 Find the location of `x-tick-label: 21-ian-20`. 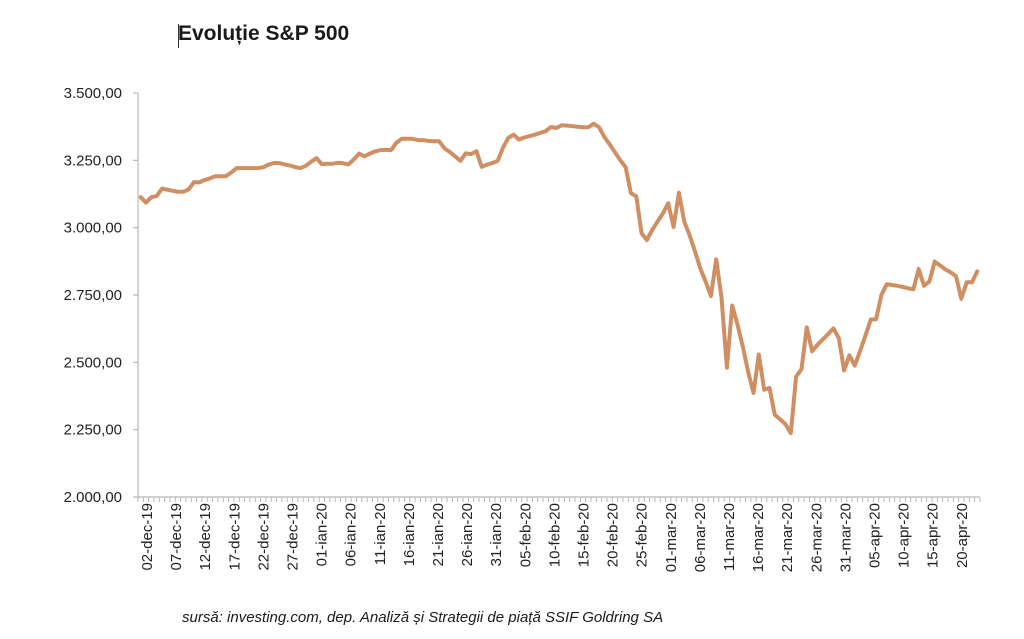

x-tick-label: 21-ian-20 is located at coordinates (438, 534).